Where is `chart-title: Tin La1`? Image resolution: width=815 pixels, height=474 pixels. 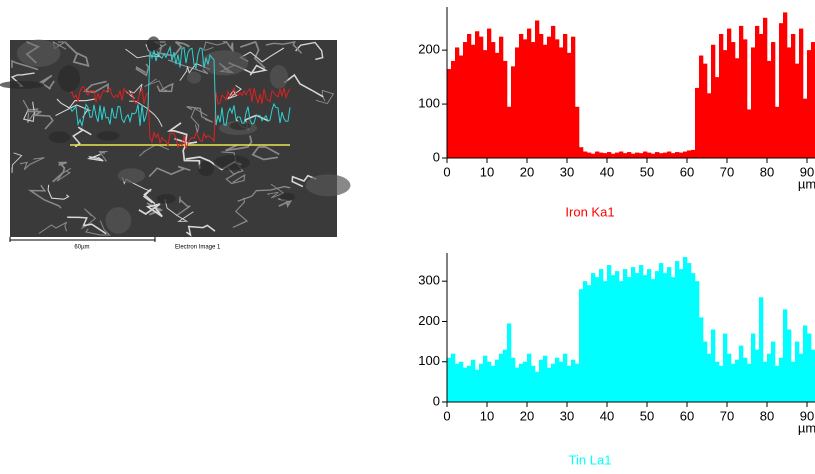
chart-title: Tin La1 is located at coordinates (590, 459).